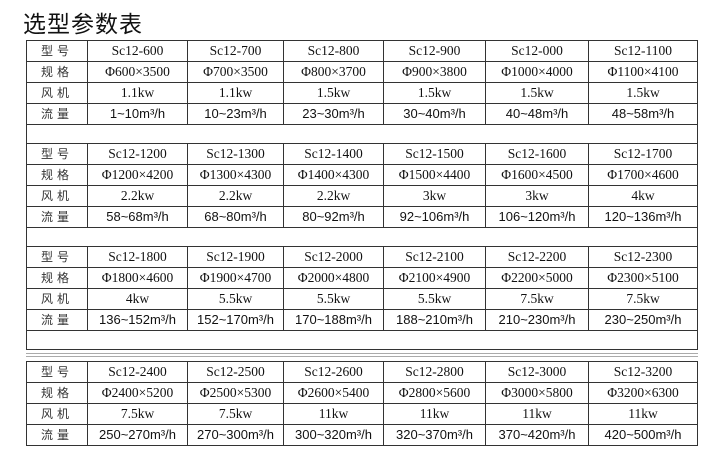  I want to click on table-row-fan: 风机 1.1kw 1.1kw 1.5kw 1.5kw 1.5kw 1.5kw, so click(362, 93).